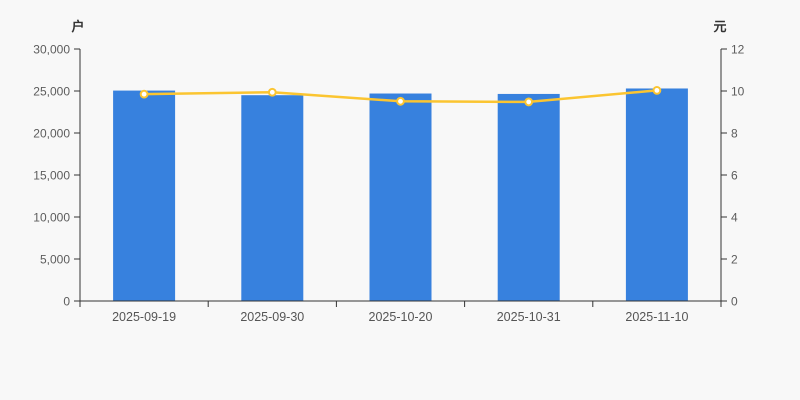  I want to click on left-axis-tick-label: 10,000, so click(51, 218).